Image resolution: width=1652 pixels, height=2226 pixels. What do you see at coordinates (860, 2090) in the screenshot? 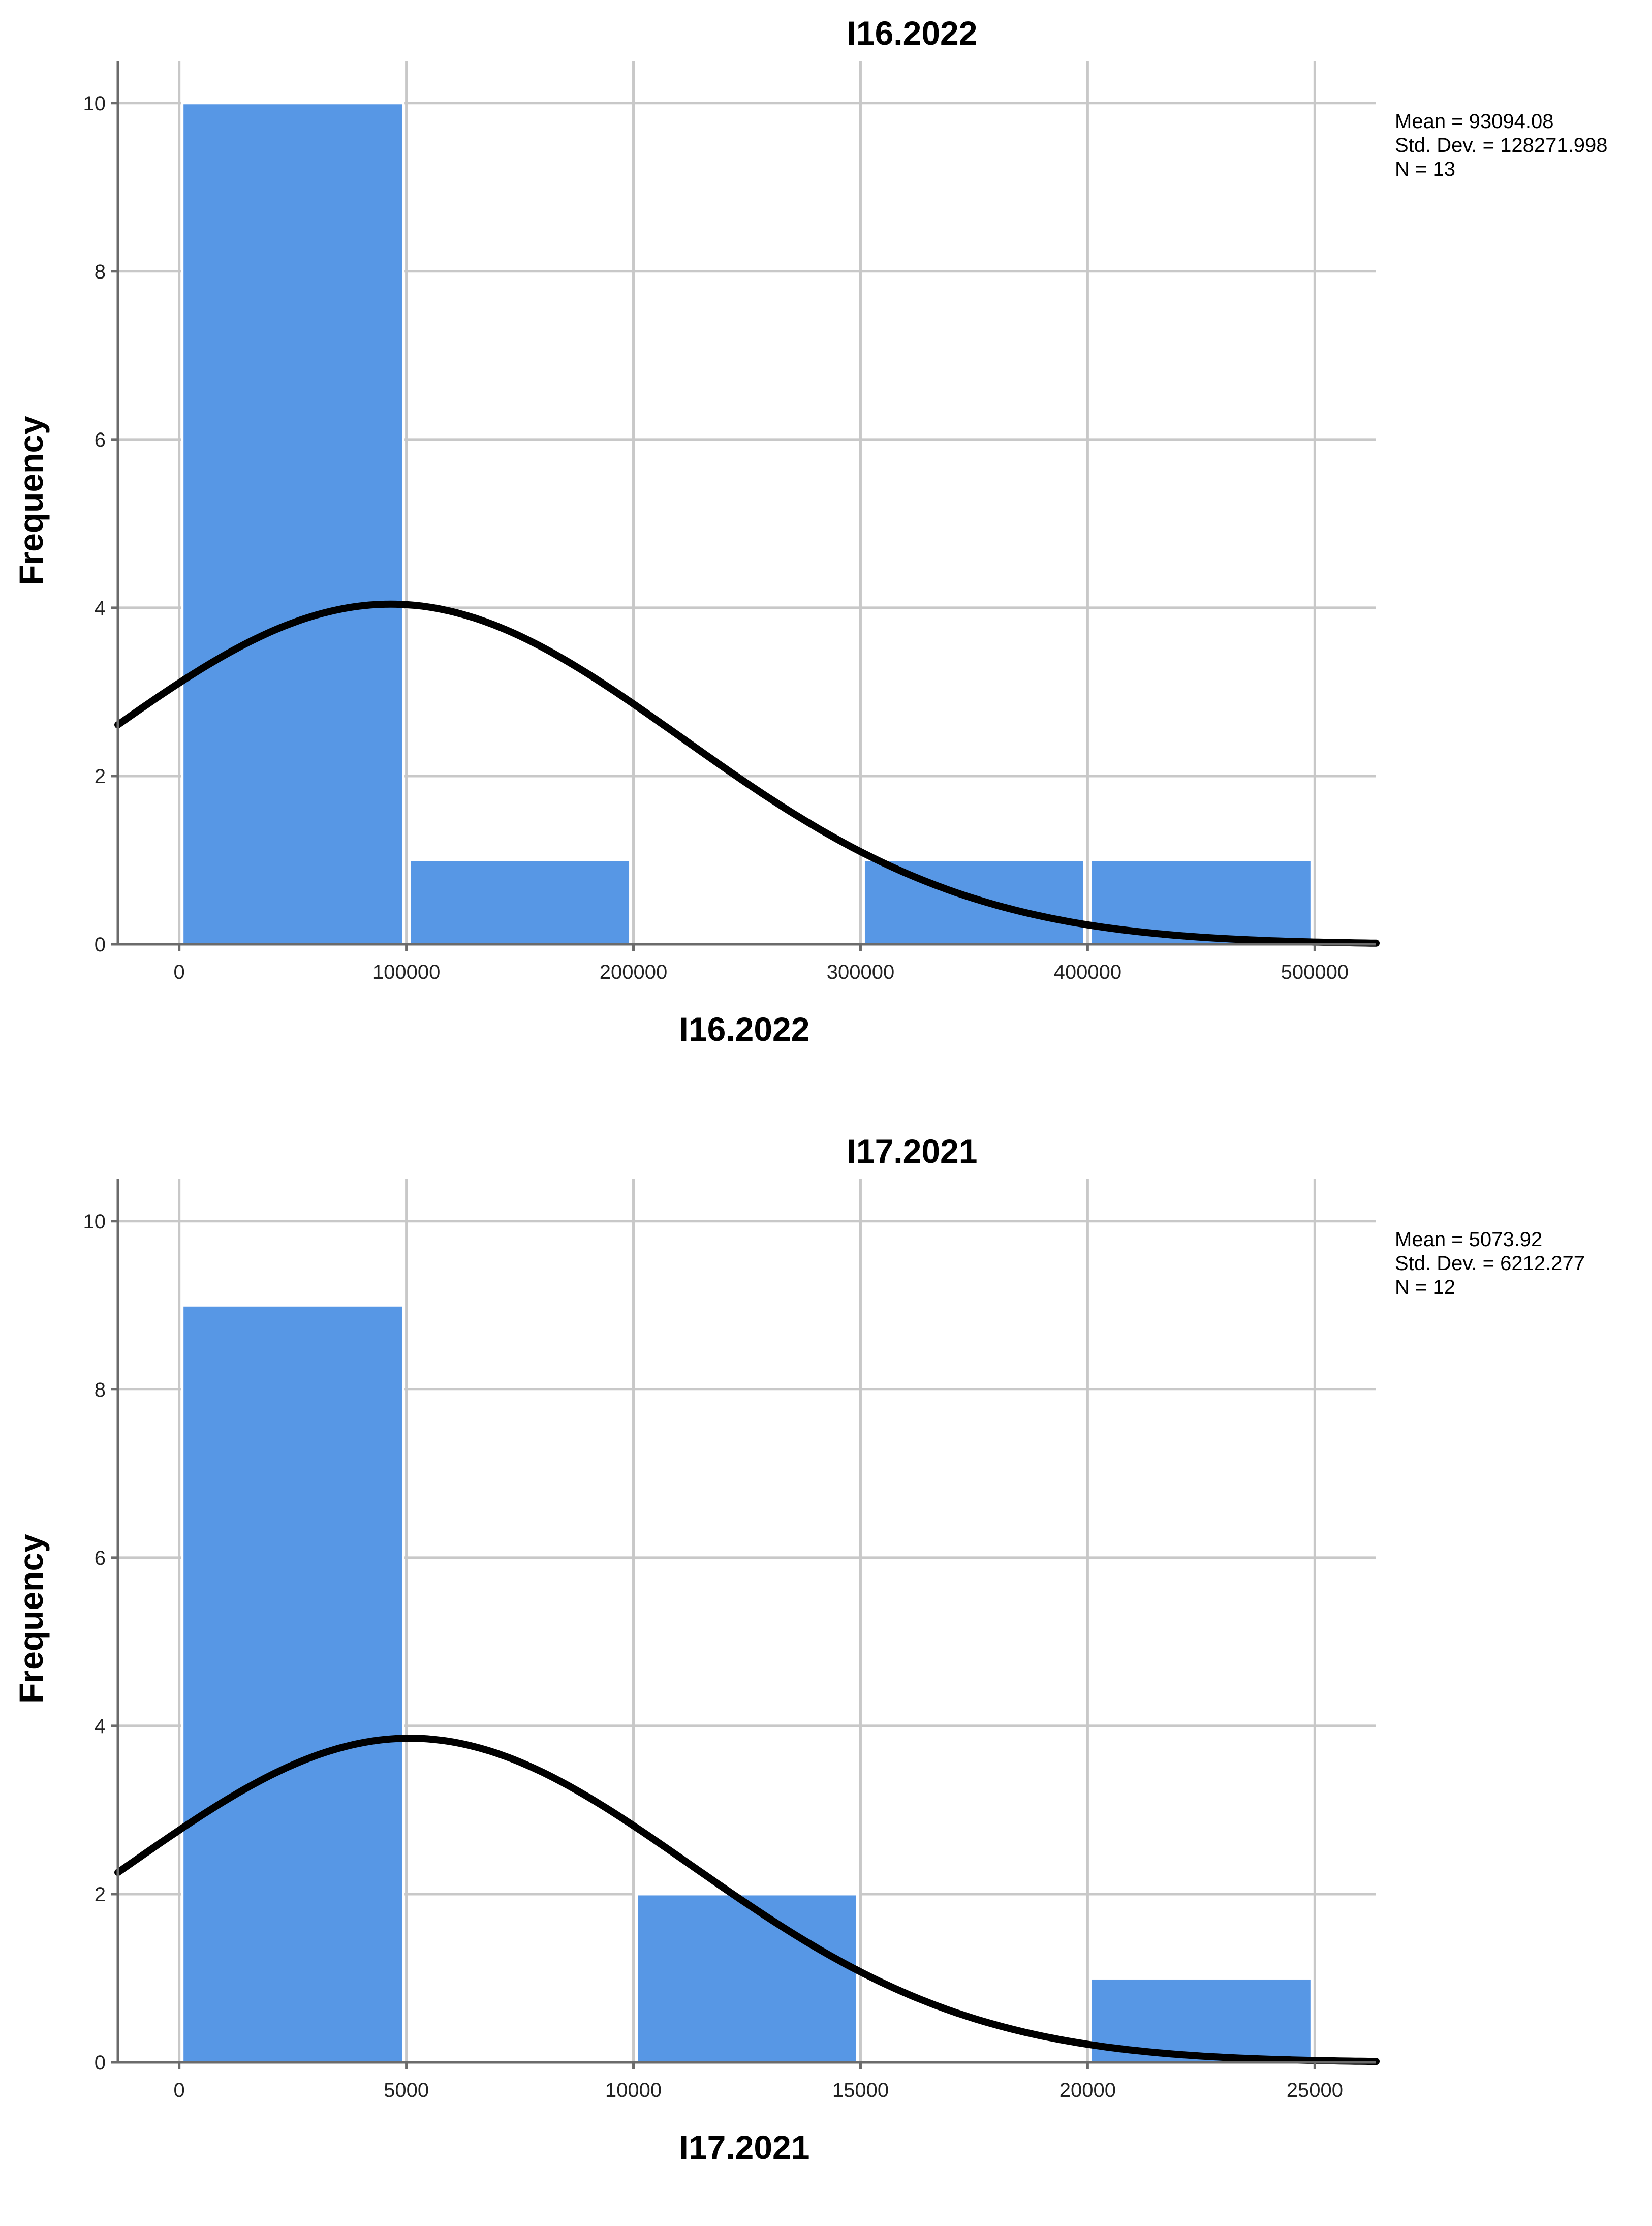
I see `x-tick-label: 15000` at bounding box center [860, 2090].